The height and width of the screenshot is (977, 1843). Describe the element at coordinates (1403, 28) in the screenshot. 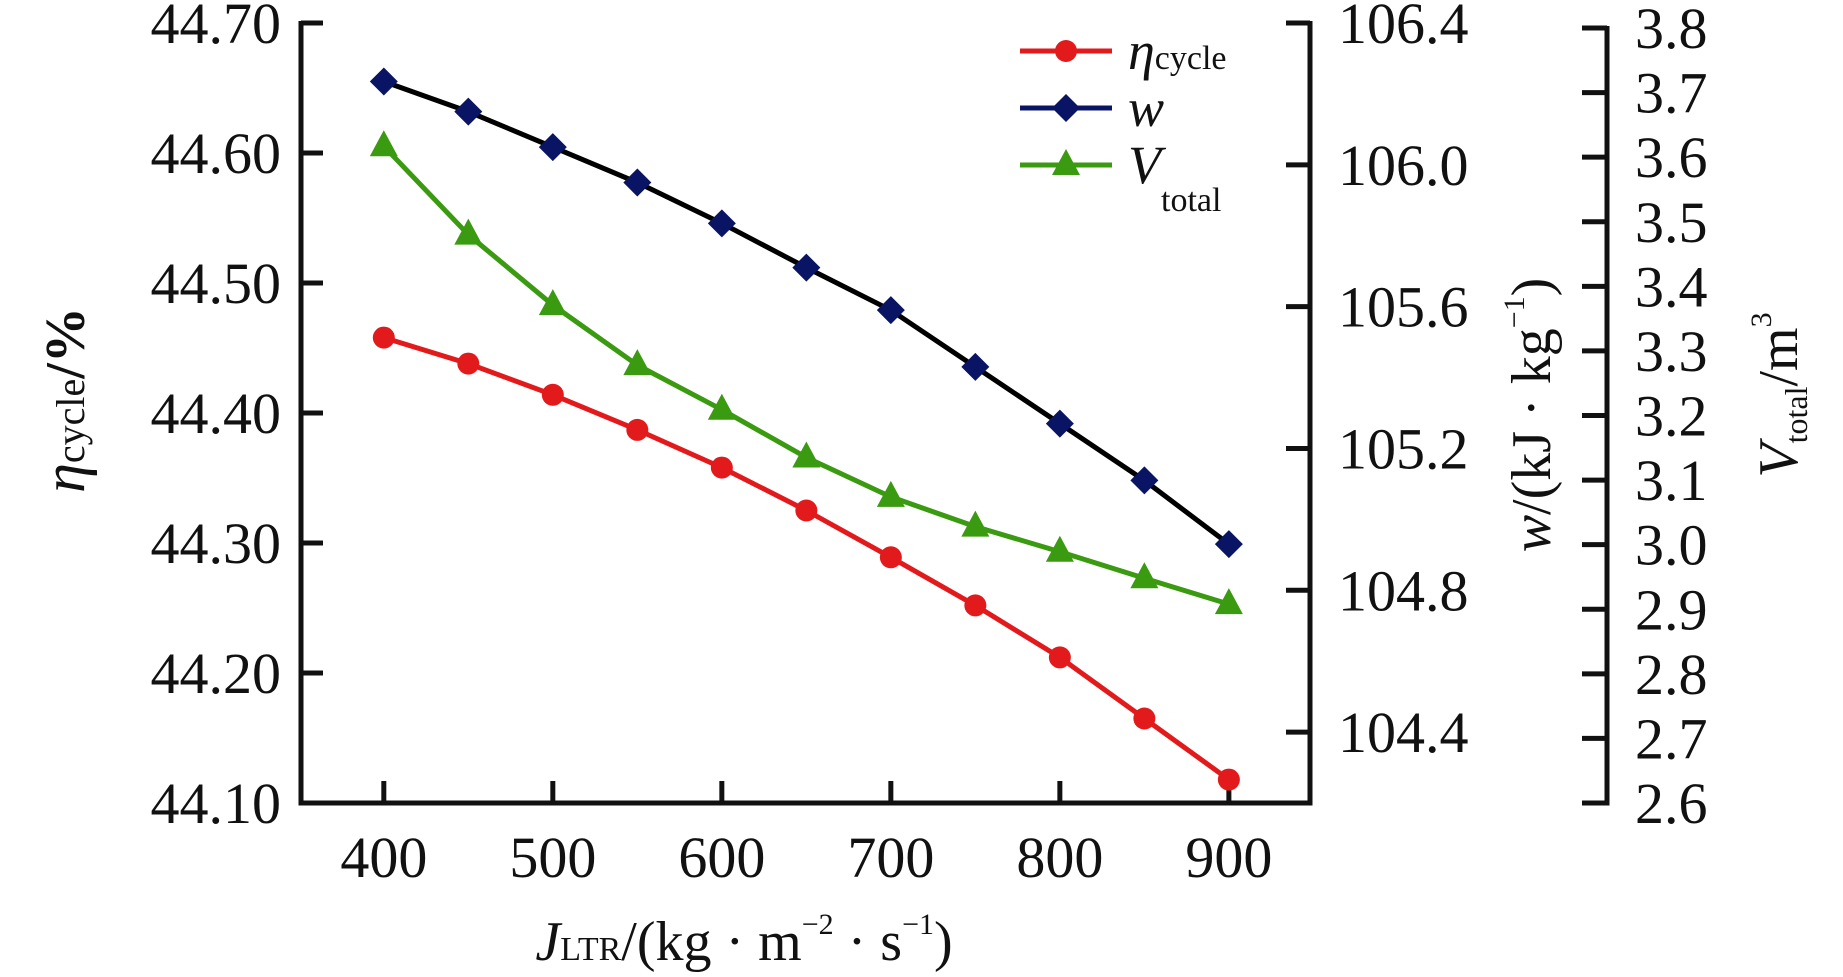

I see `w-tick-label: 106.4` at that location.